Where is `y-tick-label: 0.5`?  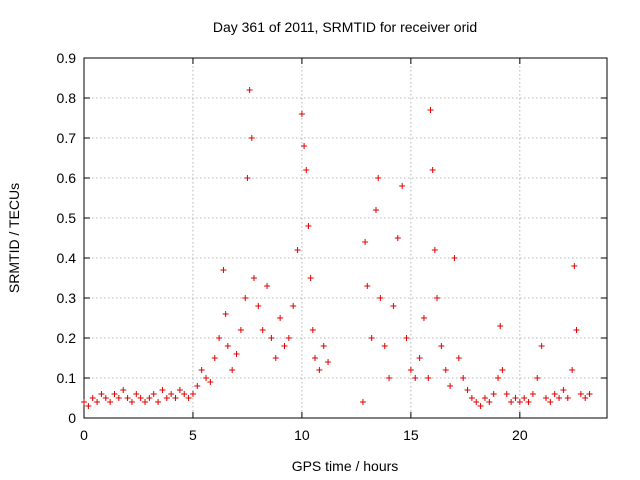 y-tick-label: 0.5 is located at coordinates (67, 218).